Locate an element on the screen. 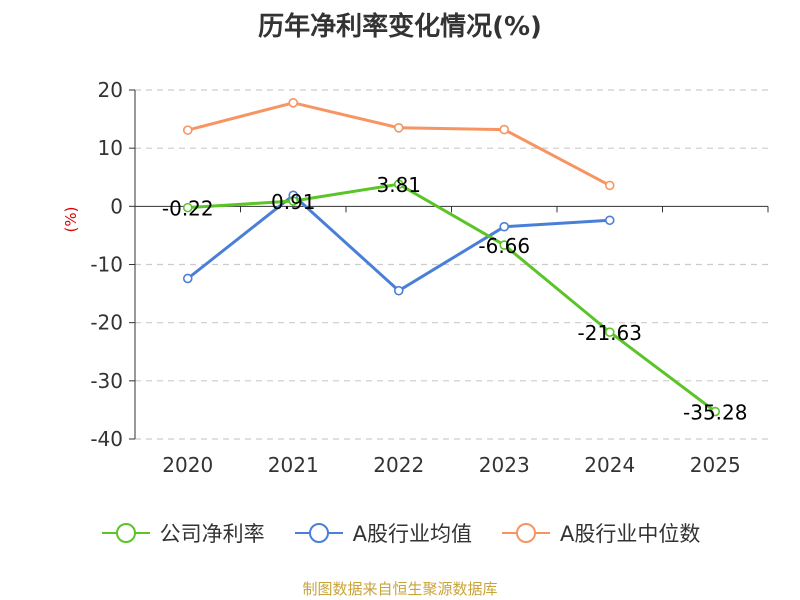 This screenshot has height=600, width=800. x-tick-label-5: 2025 is located at coordinates (715, 465).